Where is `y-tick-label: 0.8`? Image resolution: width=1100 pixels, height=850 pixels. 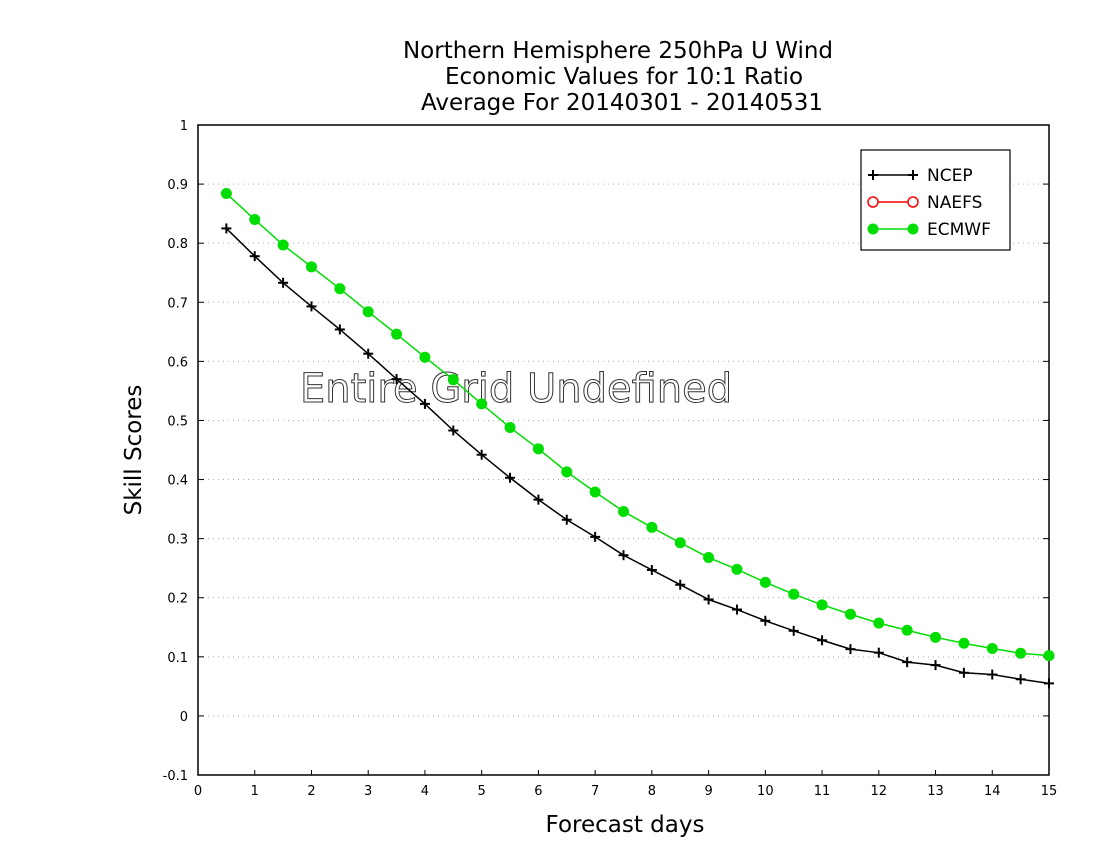 y-tick-label: 0.8 is located at coordinates (177, 244).